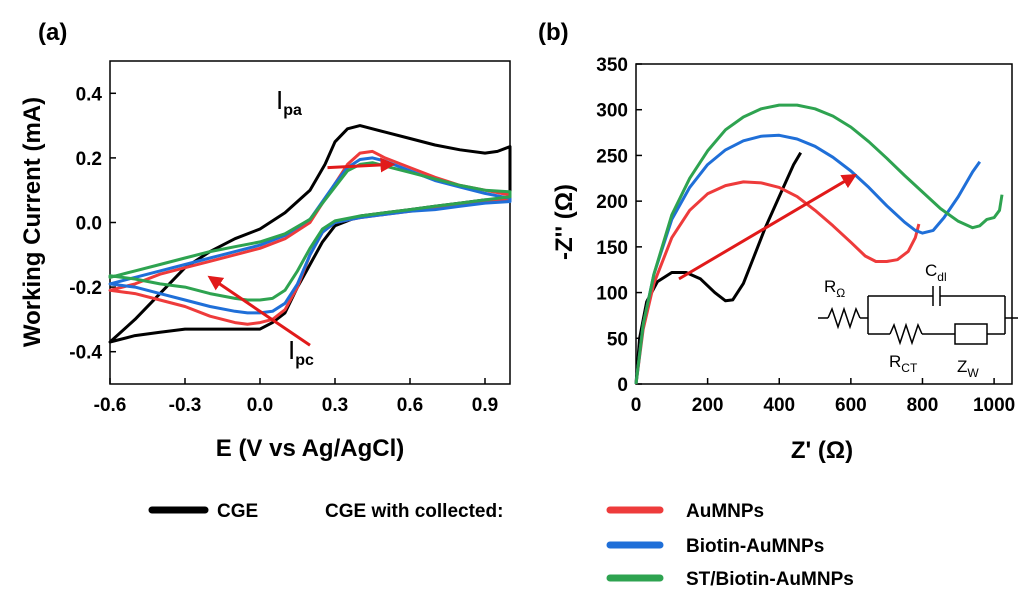  Describe the element at coordinates (708, 405) in the screenshot. I see `x-tick-label: 200` at that location.